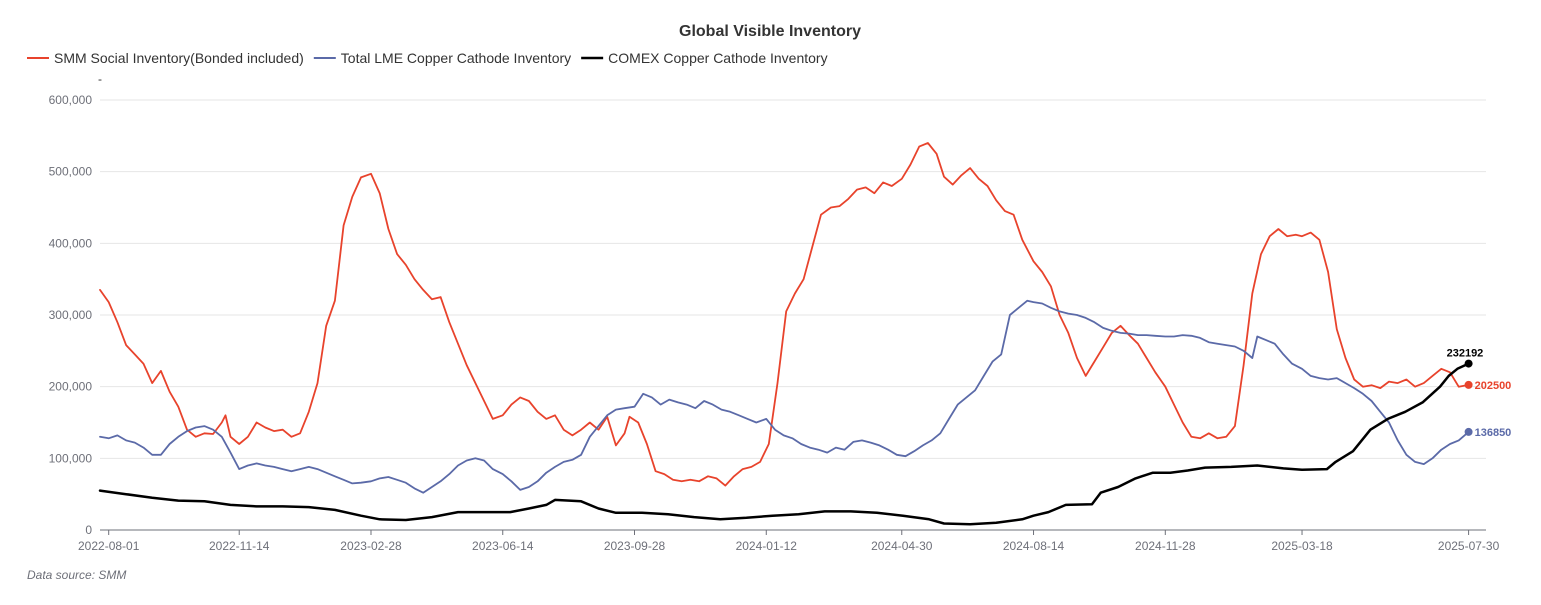  Describe the element at coordinates (503, 546) in the screenshot. I see `x-tick-label: 2023-06-14` at that location.